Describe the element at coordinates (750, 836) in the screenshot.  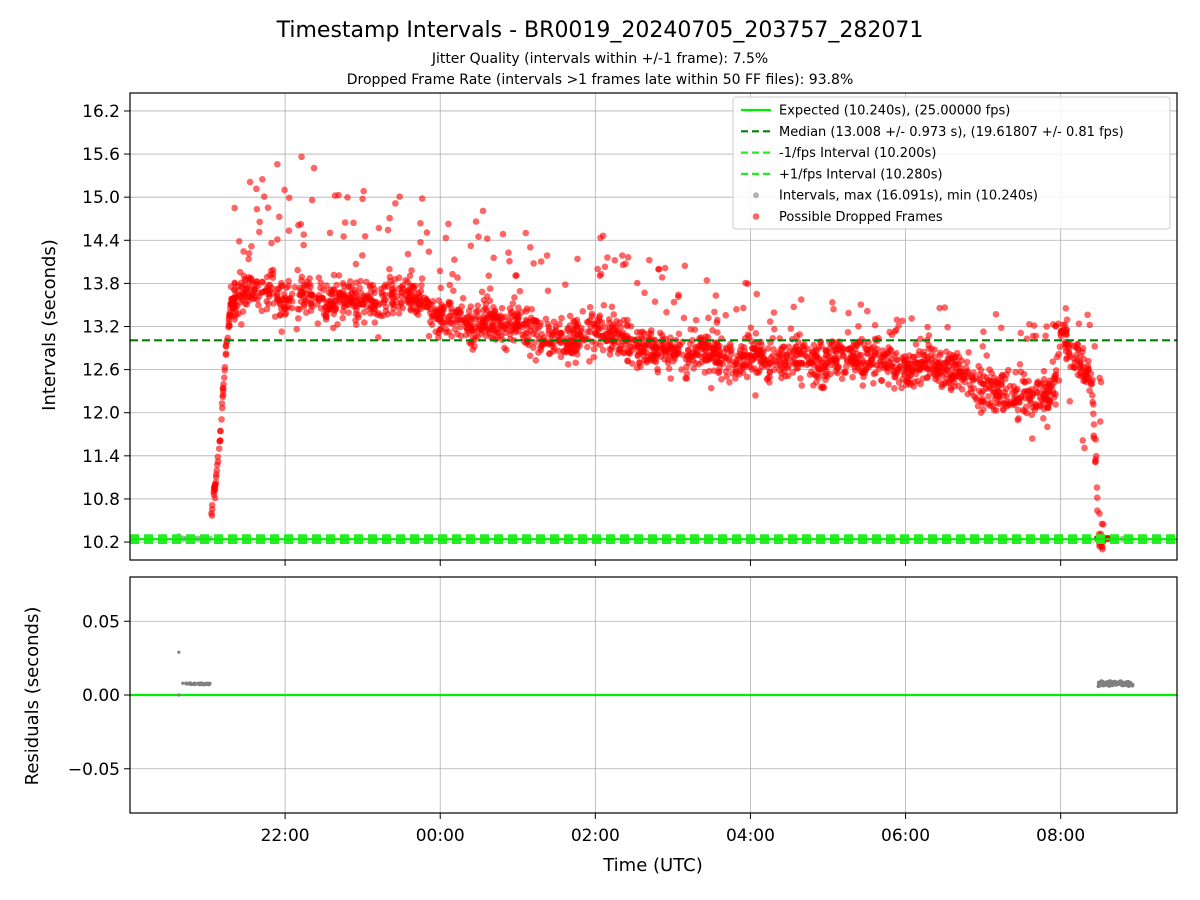
I see `bottom-x-tick-label: 04:00` at that location.